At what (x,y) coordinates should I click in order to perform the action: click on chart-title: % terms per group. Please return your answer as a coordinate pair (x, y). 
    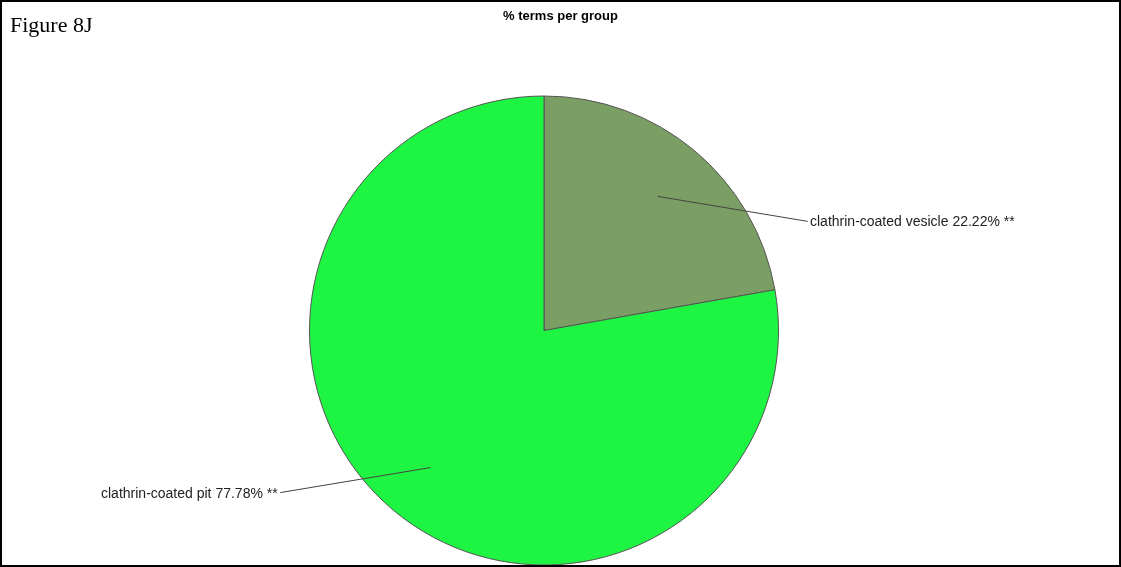
    Looking at the image, I should click on (560, 15).